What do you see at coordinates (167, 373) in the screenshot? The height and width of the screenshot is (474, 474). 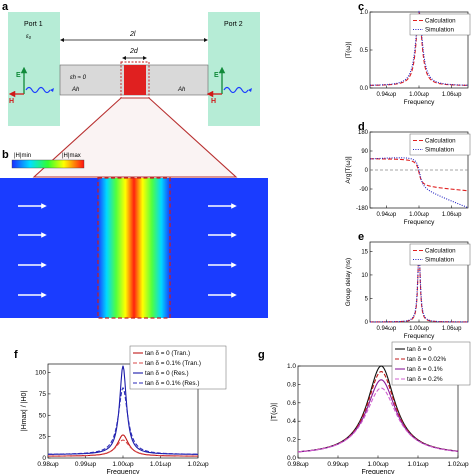 I see `chart-f-legend-label: tan δ = 0 (Res.)` at bounding box center [167, 373].